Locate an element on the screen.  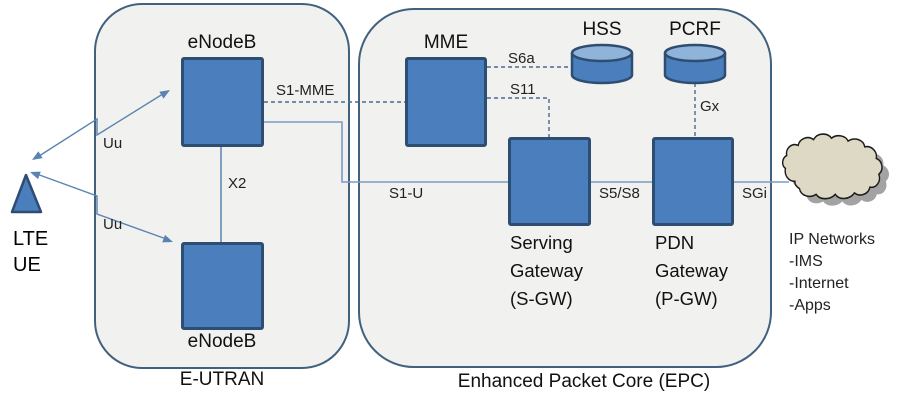
ip-networks-item-apps: -Apps is located at coordinates (810, 305).